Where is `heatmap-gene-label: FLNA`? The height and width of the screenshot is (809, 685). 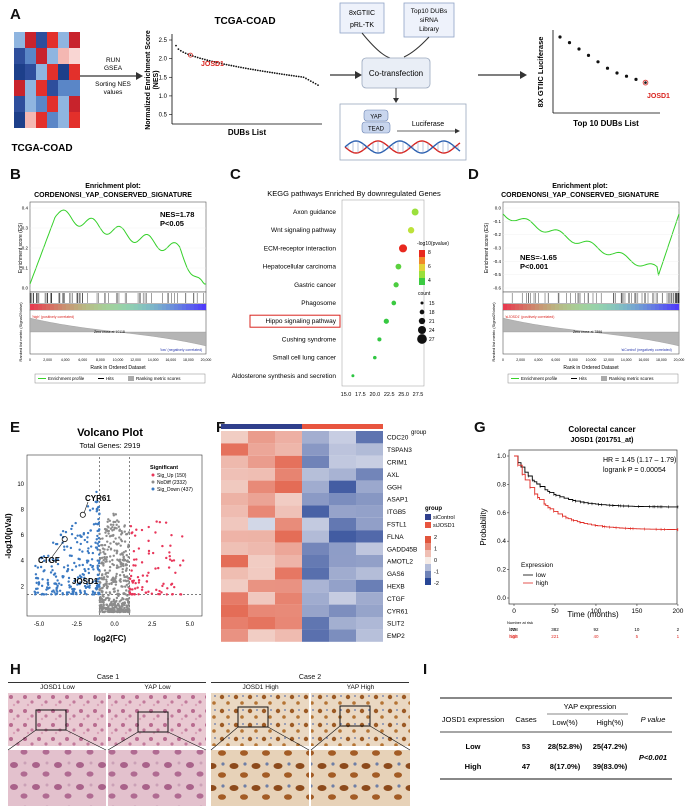 heatmap-gene-label: FLNA is located at coordinates (395, 537).